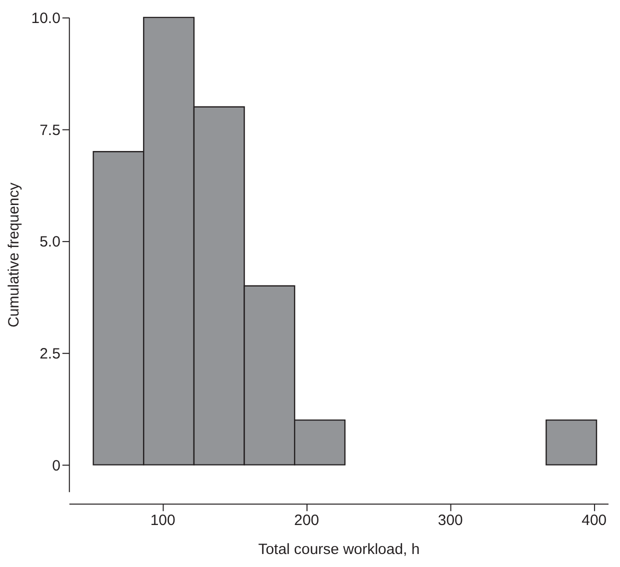 This screenshot has width=620, height=567. What do you see at coordinates (50, 130) in the screenshot?
I see `y-tick-label: 7.5` at bounding box center [50, 130].